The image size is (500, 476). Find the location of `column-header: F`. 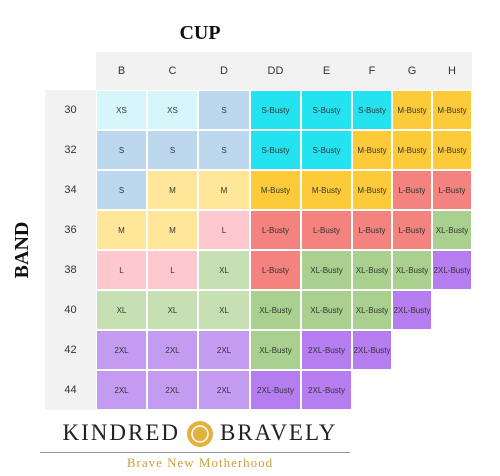

column-header: F is located at coordinates (372, 71).